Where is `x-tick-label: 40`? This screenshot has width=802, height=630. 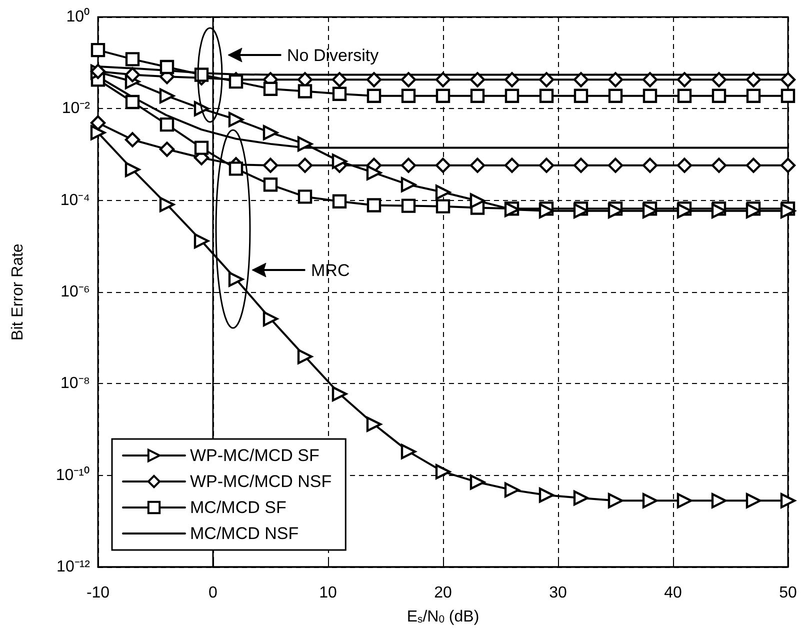 x-tick-label: 40 is located at coordinates (673, 593).